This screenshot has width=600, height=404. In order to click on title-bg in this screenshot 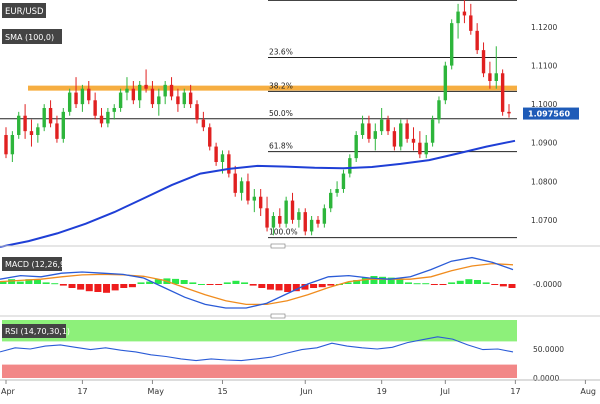, I will do `click(24, 10)`.